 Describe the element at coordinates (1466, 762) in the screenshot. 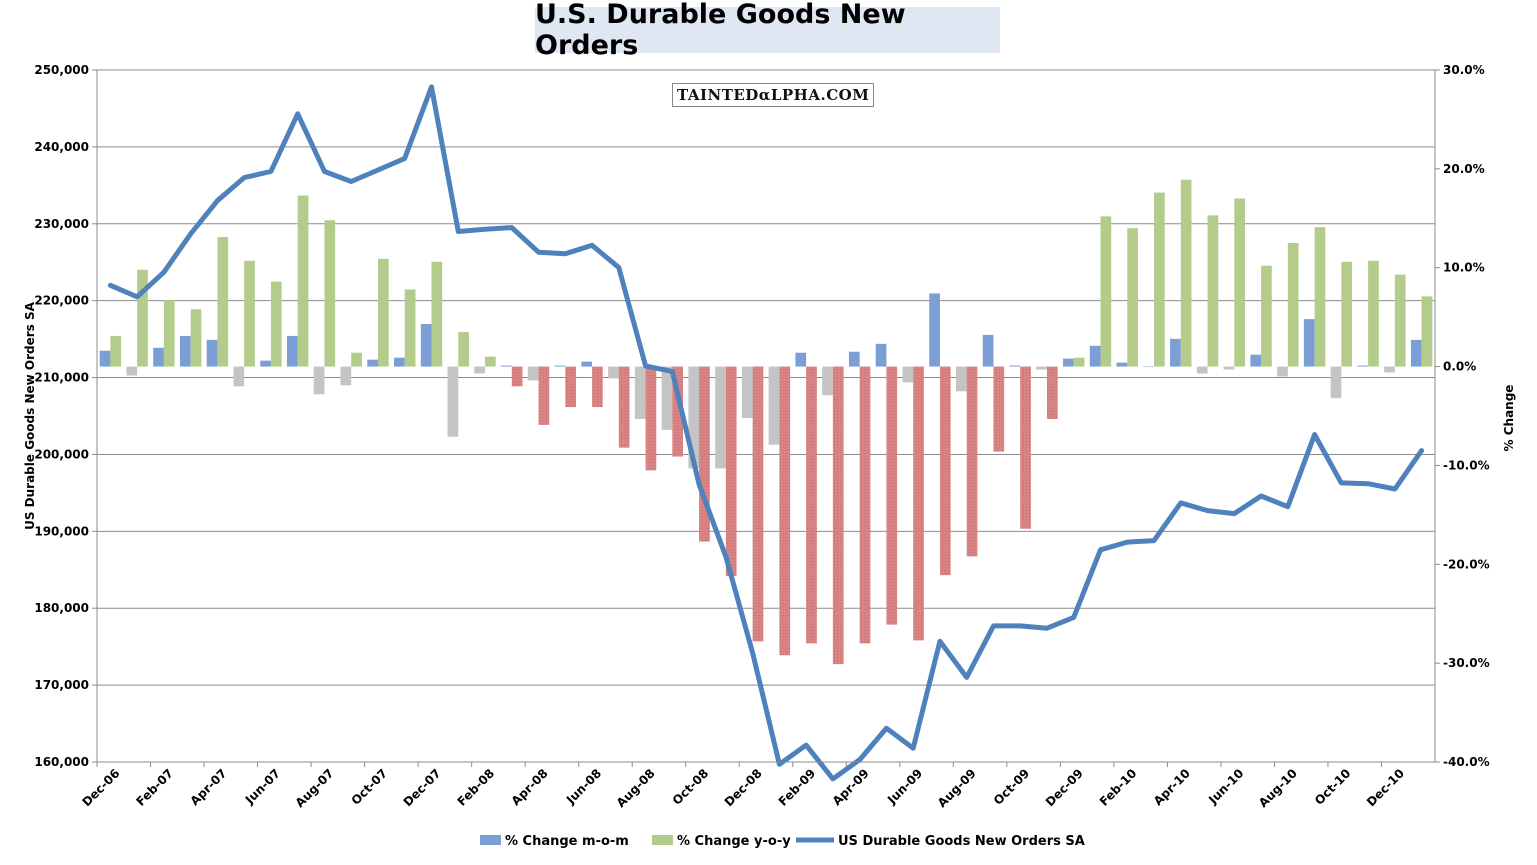

I see `right-tick-label: -40.0%` at that location.